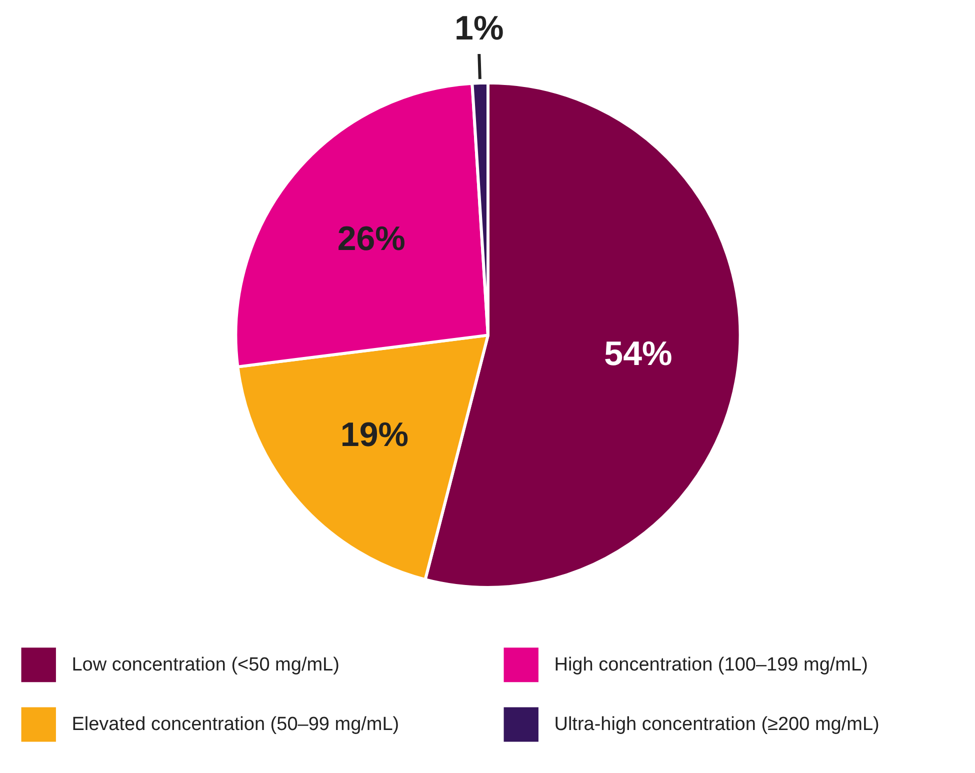 This screenshot has height=773, width=975. I want to click on legend-label: Ultra-high concentration (≥200 mg/mL), so click(717, 725).